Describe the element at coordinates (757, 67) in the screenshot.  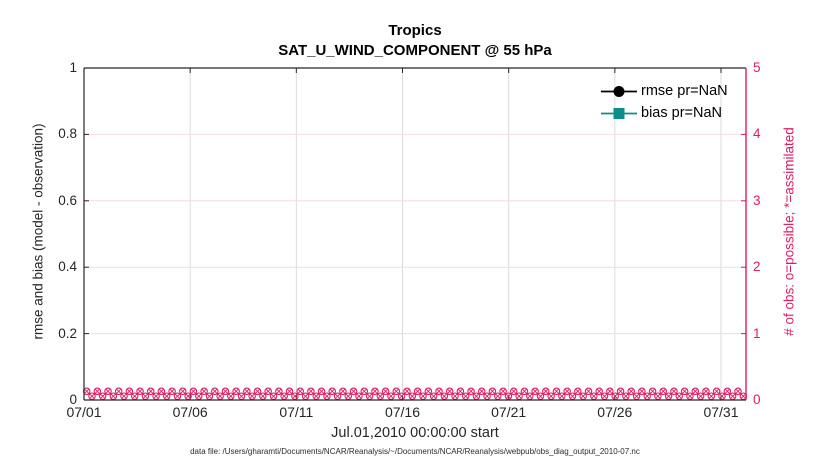
I see `y-right-tick-label: 5` at that location.